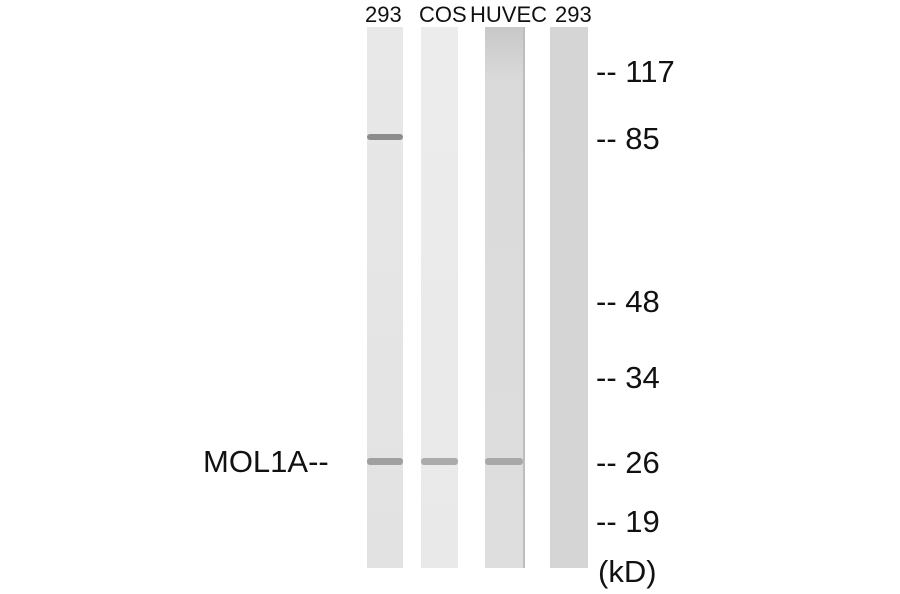  I want to click on marker-19: -- 19, so click(628, 521).